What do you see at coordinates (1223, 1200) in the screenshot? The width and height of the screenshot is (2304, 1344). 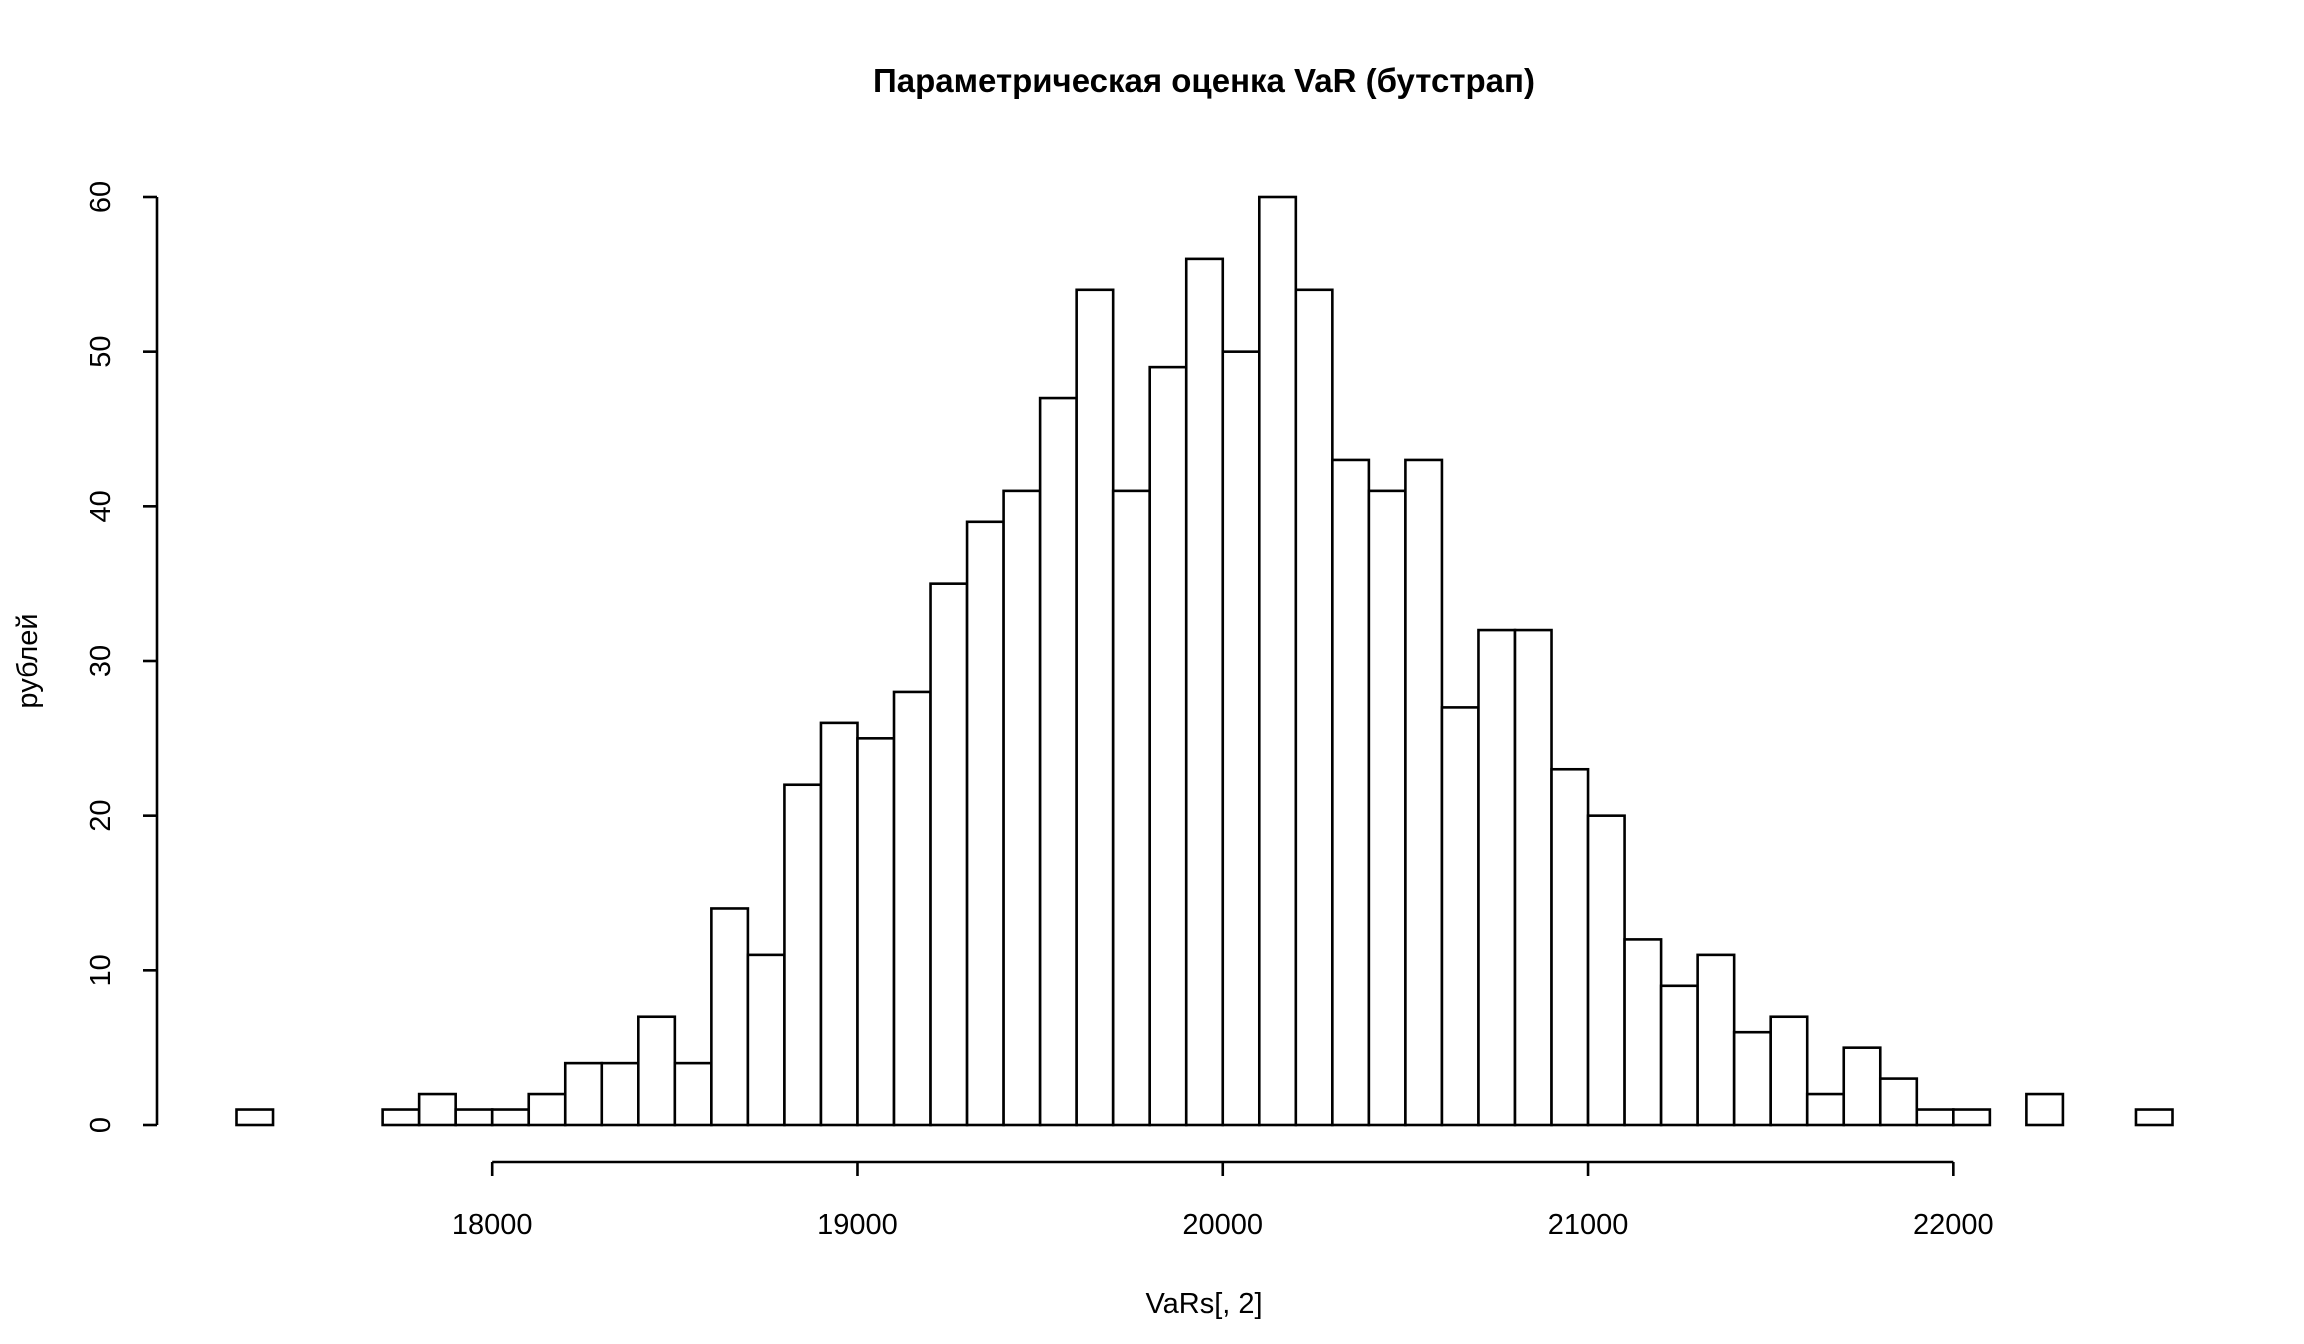 I see `x-axis: 18000 19000 20000 21000 22000` at bounding box center [1223, 1200].